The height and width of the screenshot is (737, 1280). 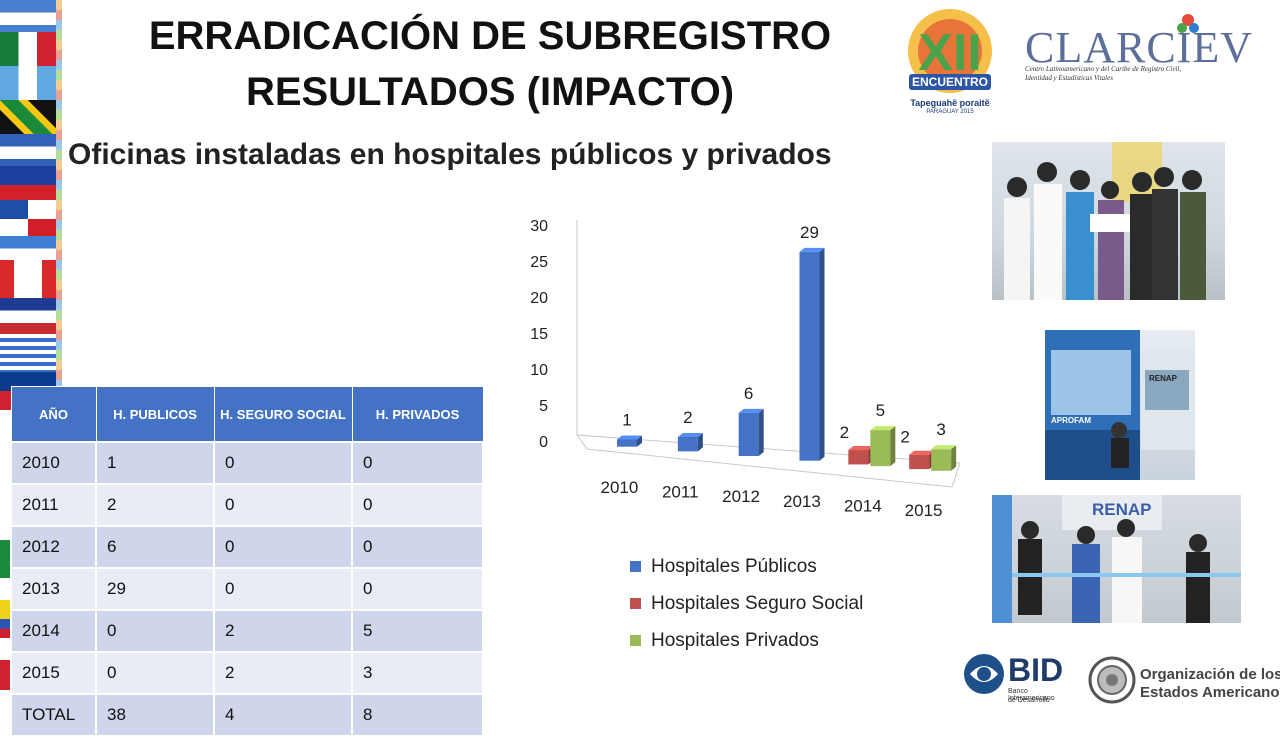 I want to click on data-label: 1, so click(x=626, y=419).